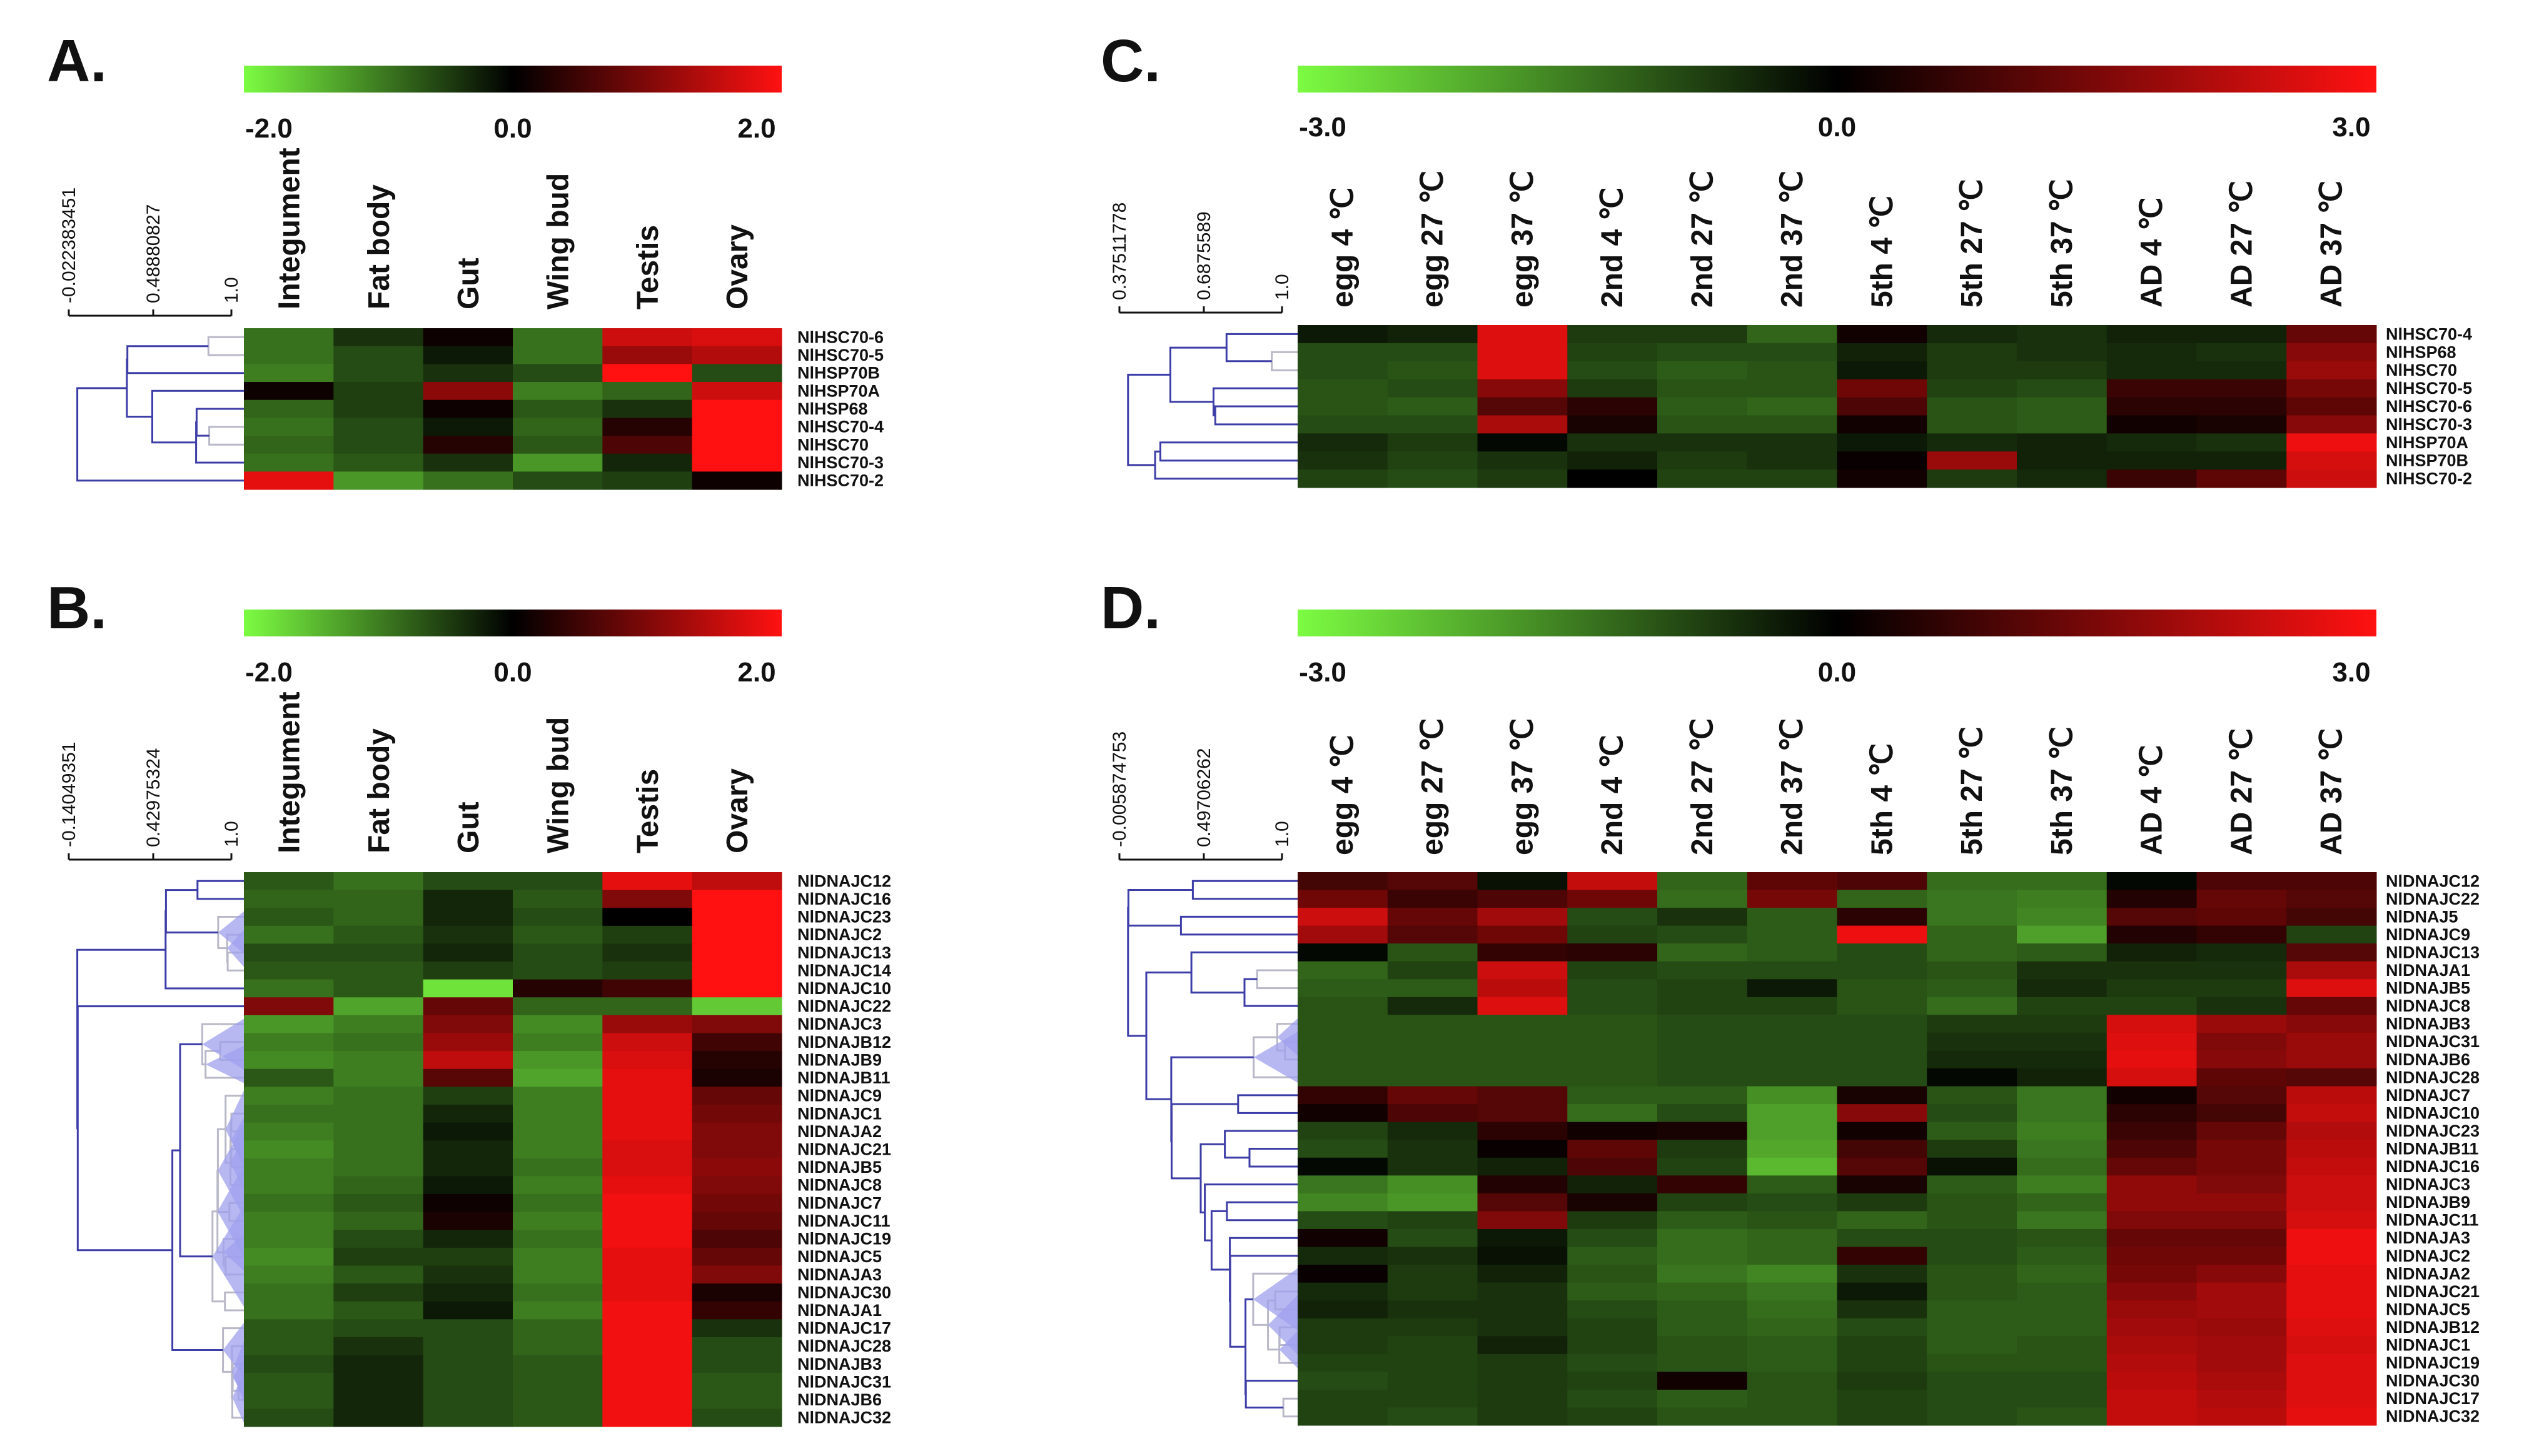  What do you see at coordinates (840, 462) in the screenshot?
I see `row-label: NlHSC70-3` at bounding box center [840, 462].